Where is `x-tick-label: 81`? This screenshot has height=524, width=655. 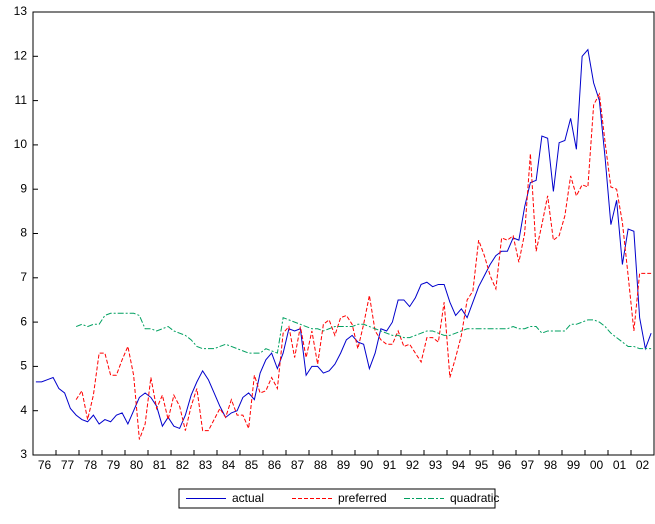
x-tick-label: 81 is located at coordinates (160, 465).